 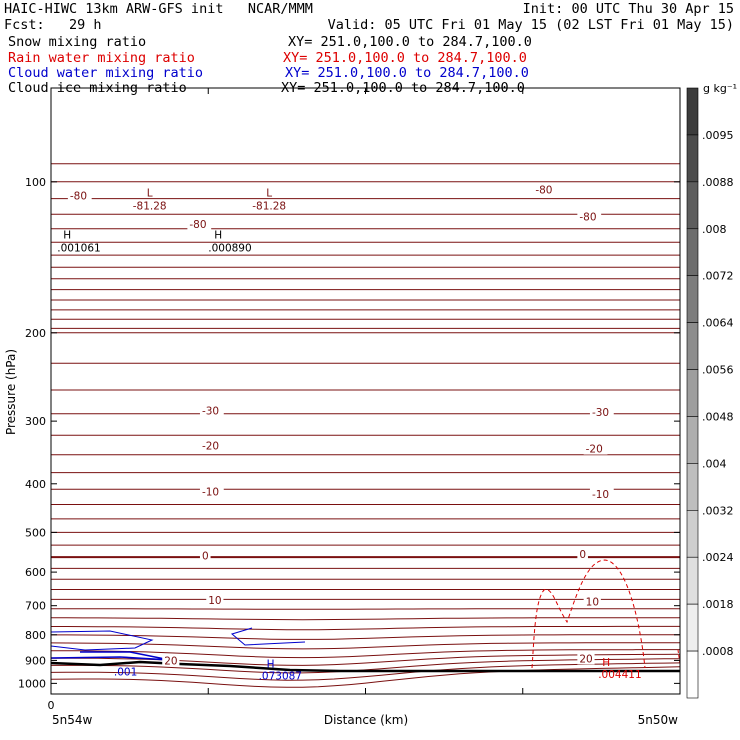 What do you see at coordinates (410, 42) in the screenshot?
I see `field-xy-snow: XY= 251.0,100.0 to 284.7,100.0` at bounding box center [410, 42].